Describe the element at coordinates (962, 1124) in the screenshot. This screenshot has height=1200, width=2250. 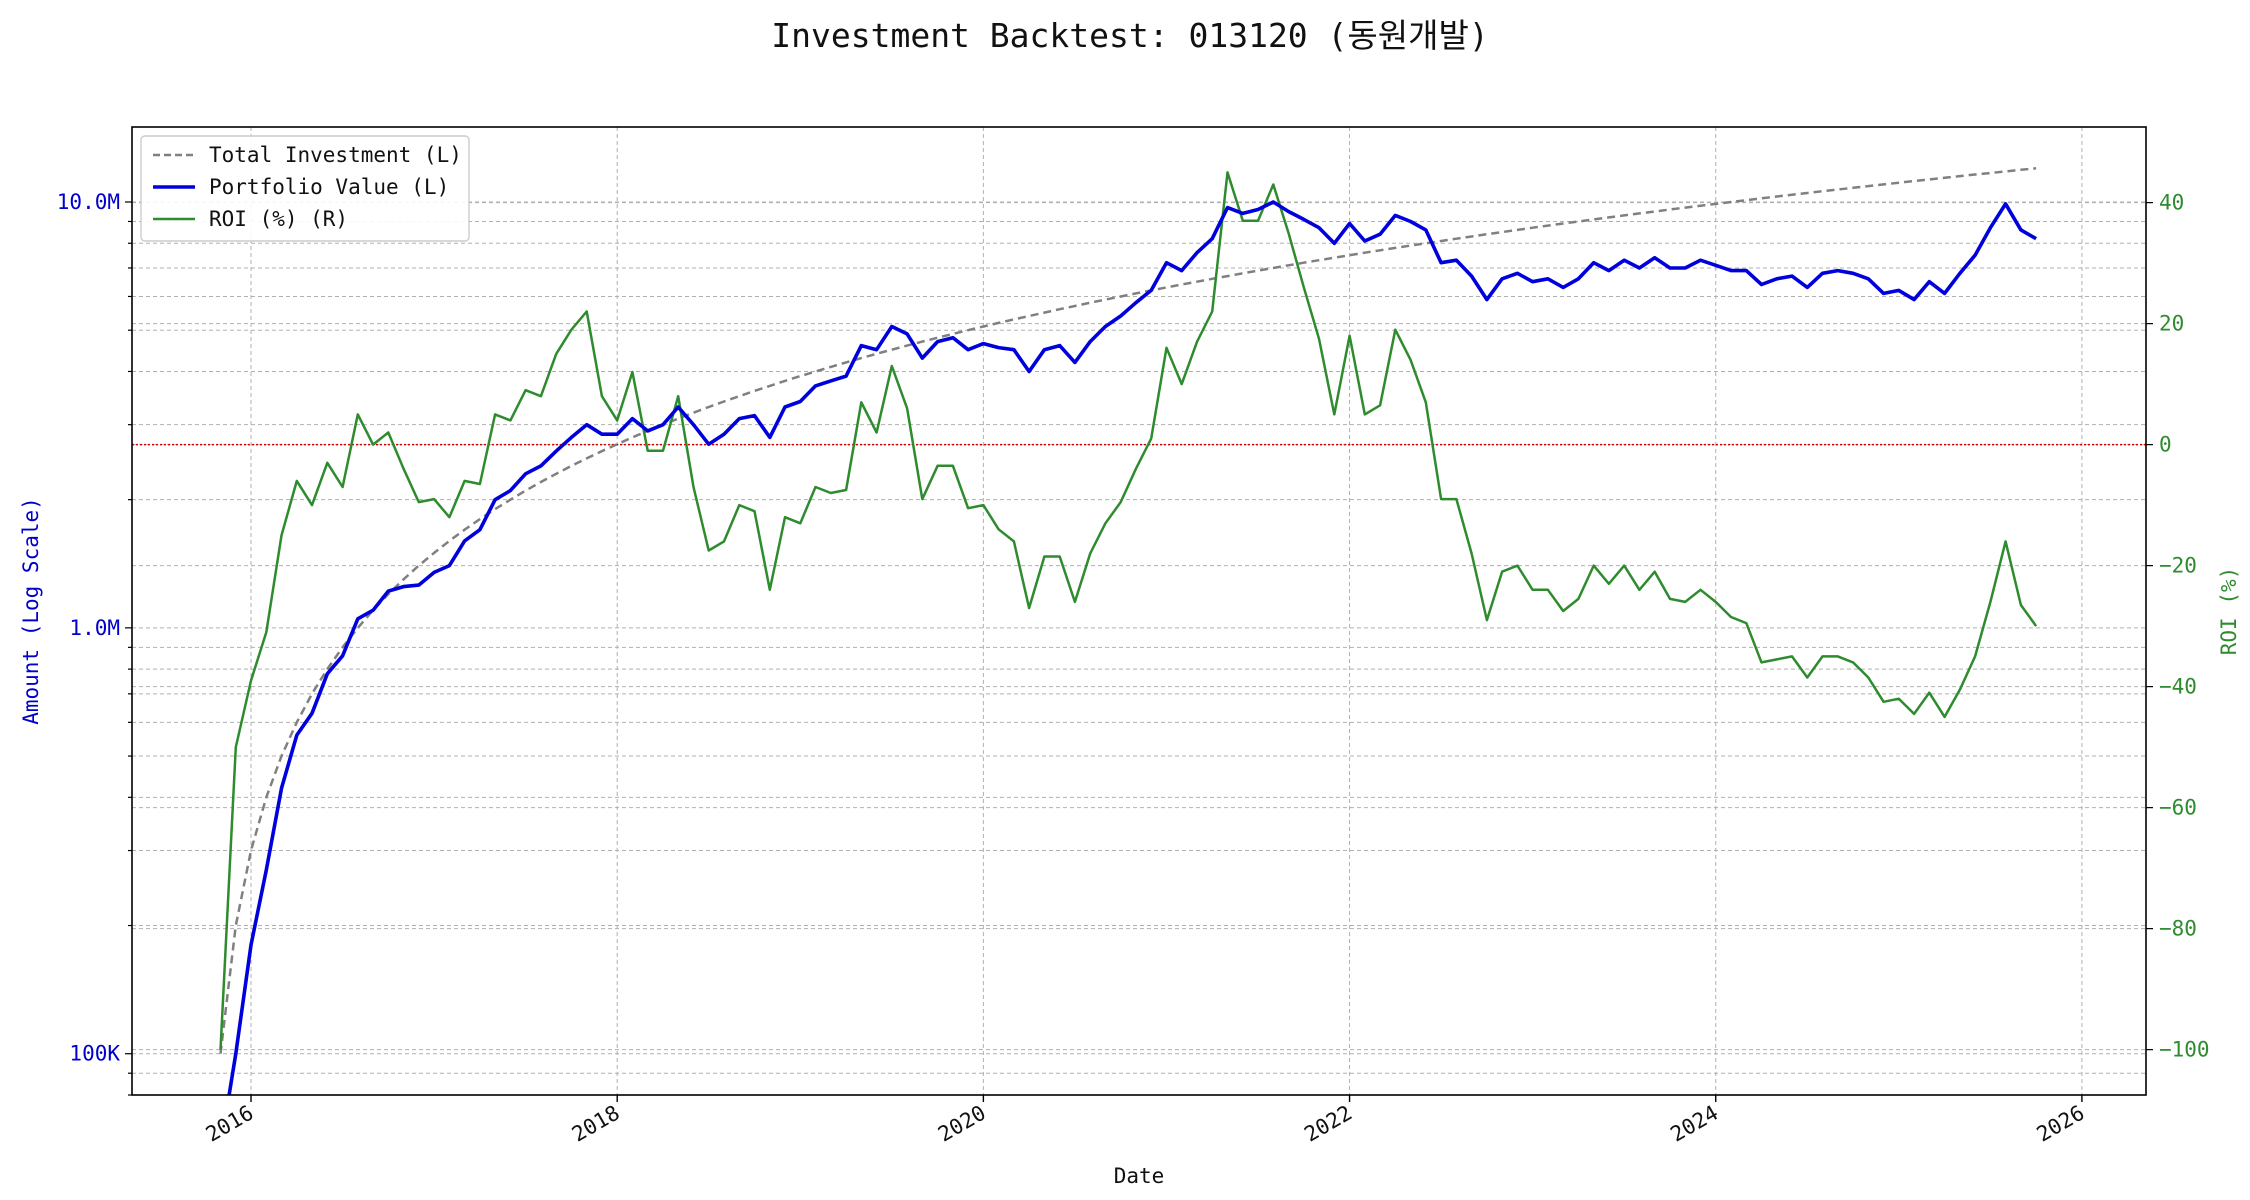
I see `x-tick-label: 2020` at that location.